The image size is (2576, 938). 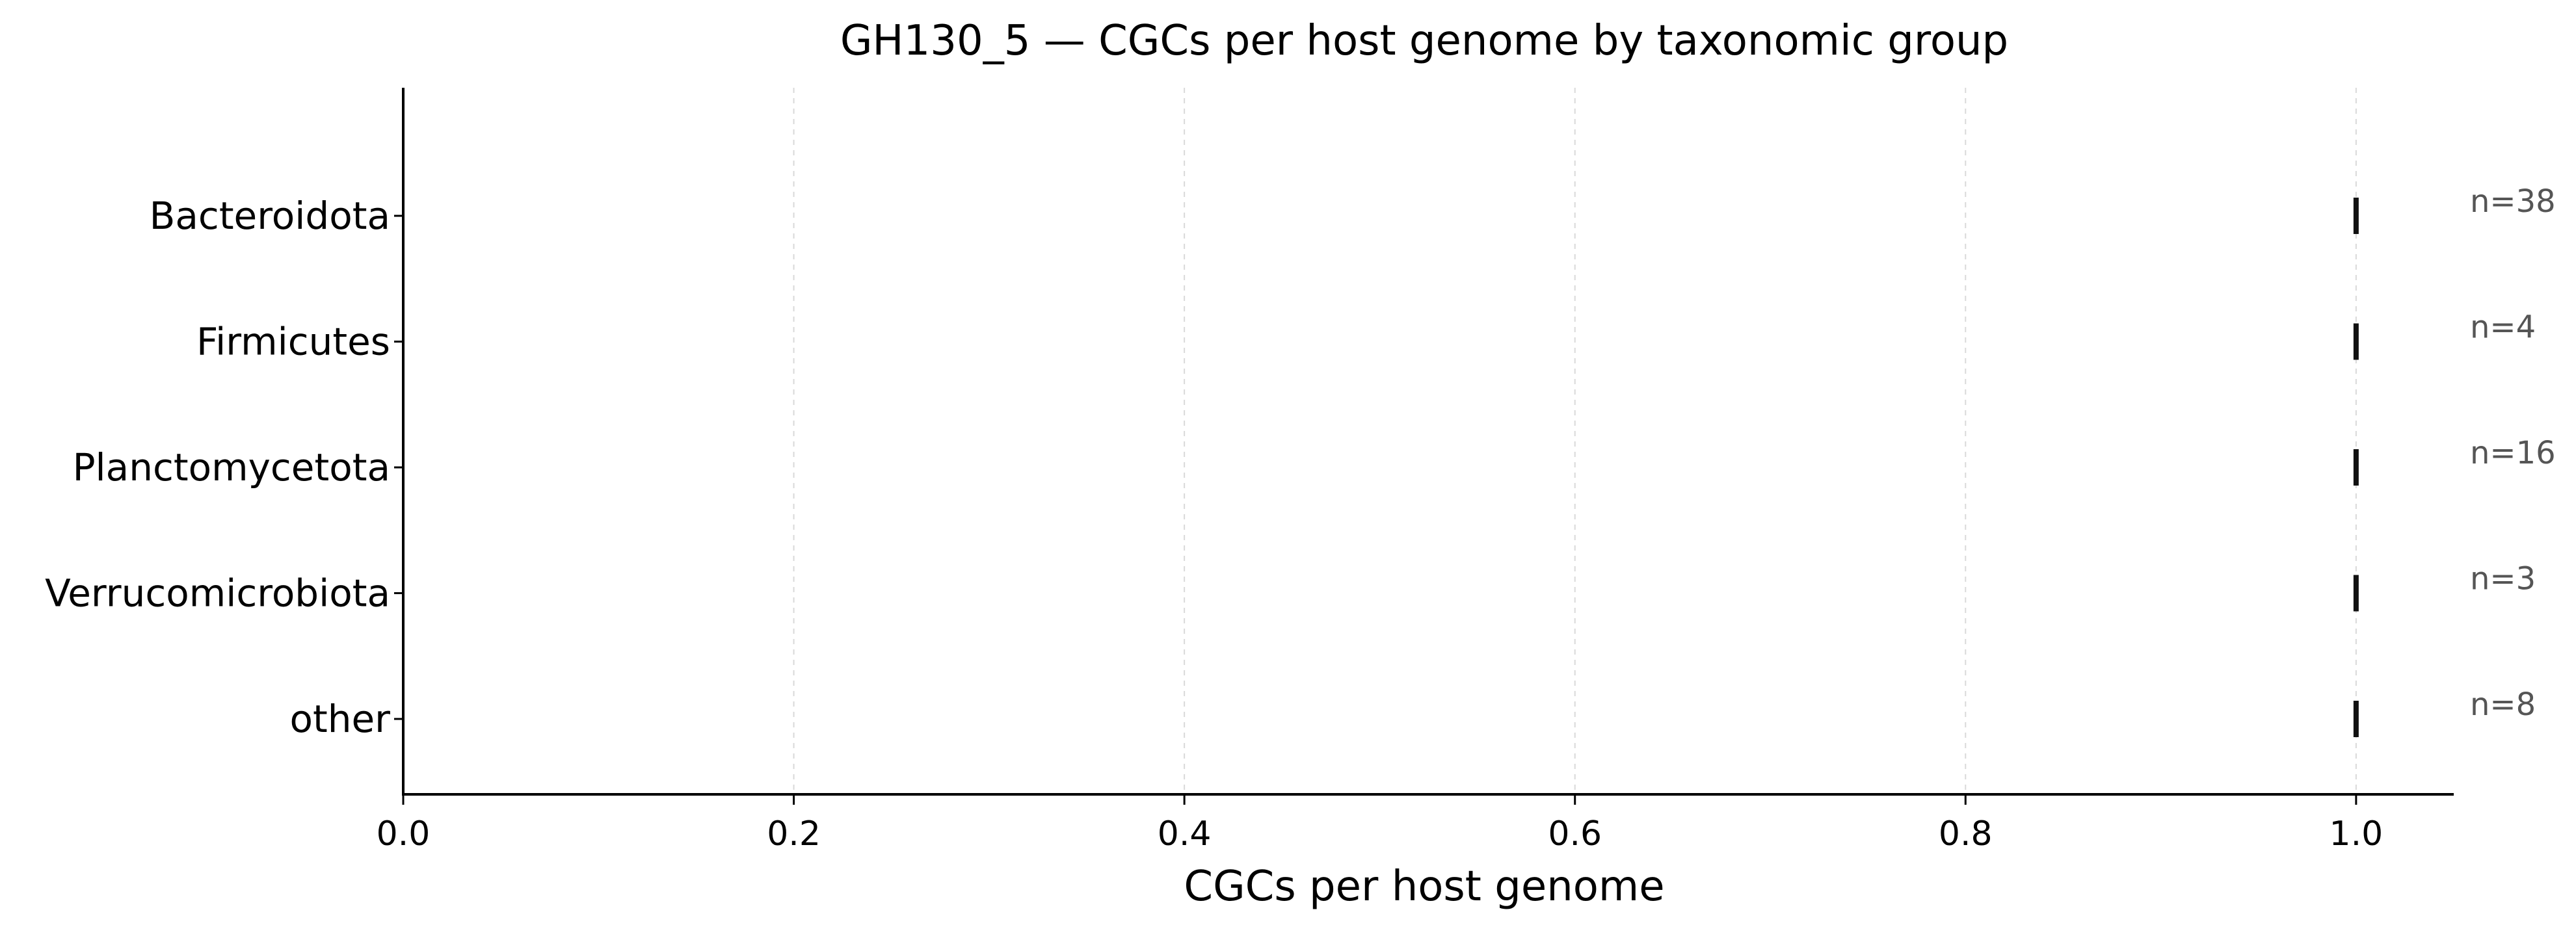 What do you see at coordinates (1575, 833) in the screenshot?
I see `x-tick-label: 0.6` at bounding box center [1575, 833].